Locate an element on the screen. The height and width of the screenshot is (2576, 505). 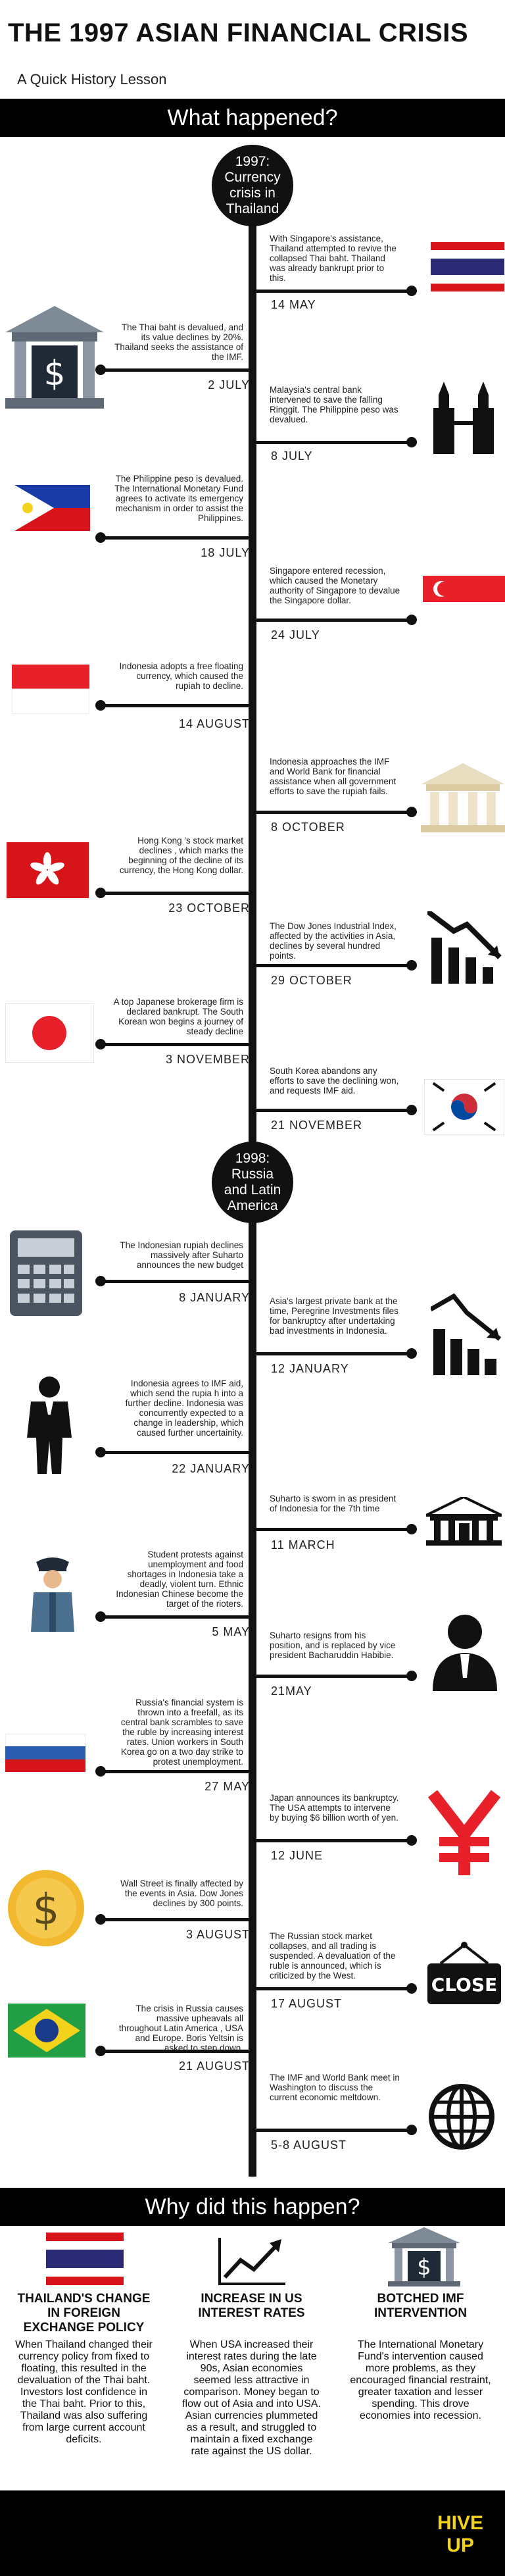
event-date: 27 MAY is located at coordinates (227, 1787).